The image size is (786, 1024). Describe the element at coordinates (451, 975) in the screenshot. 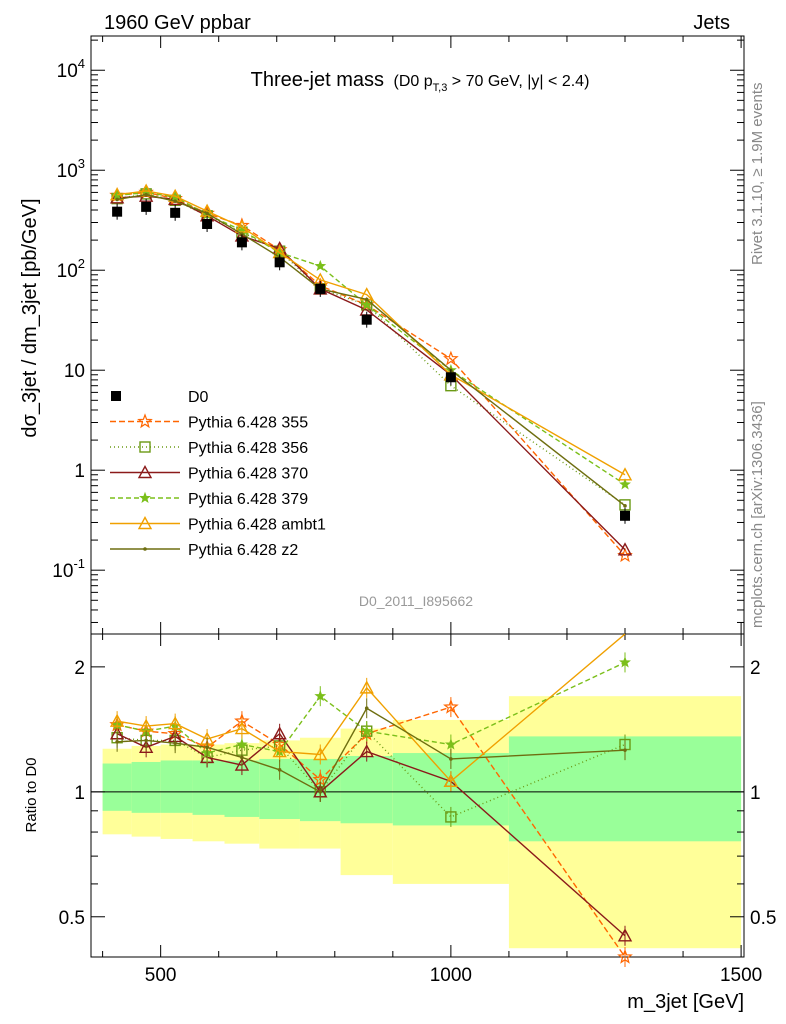

I see `x-tick-label: 1000` at that location.